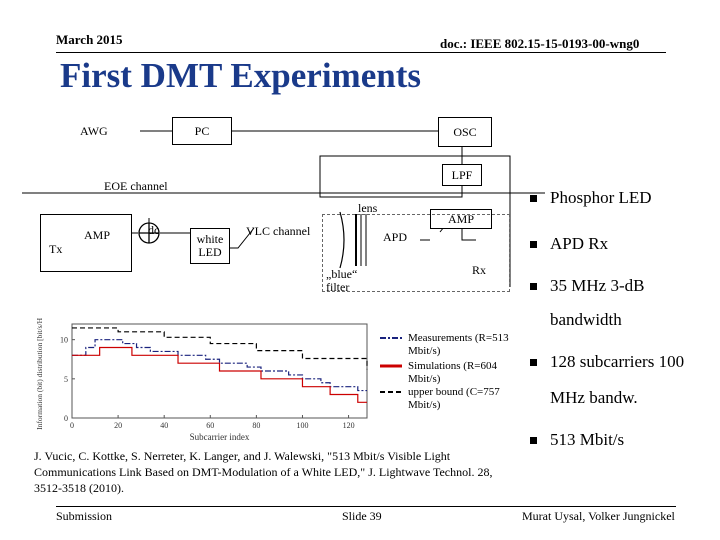 This screenshot has width=720, height=540. I want to click on osc-box: OSC, so click(465, 132).